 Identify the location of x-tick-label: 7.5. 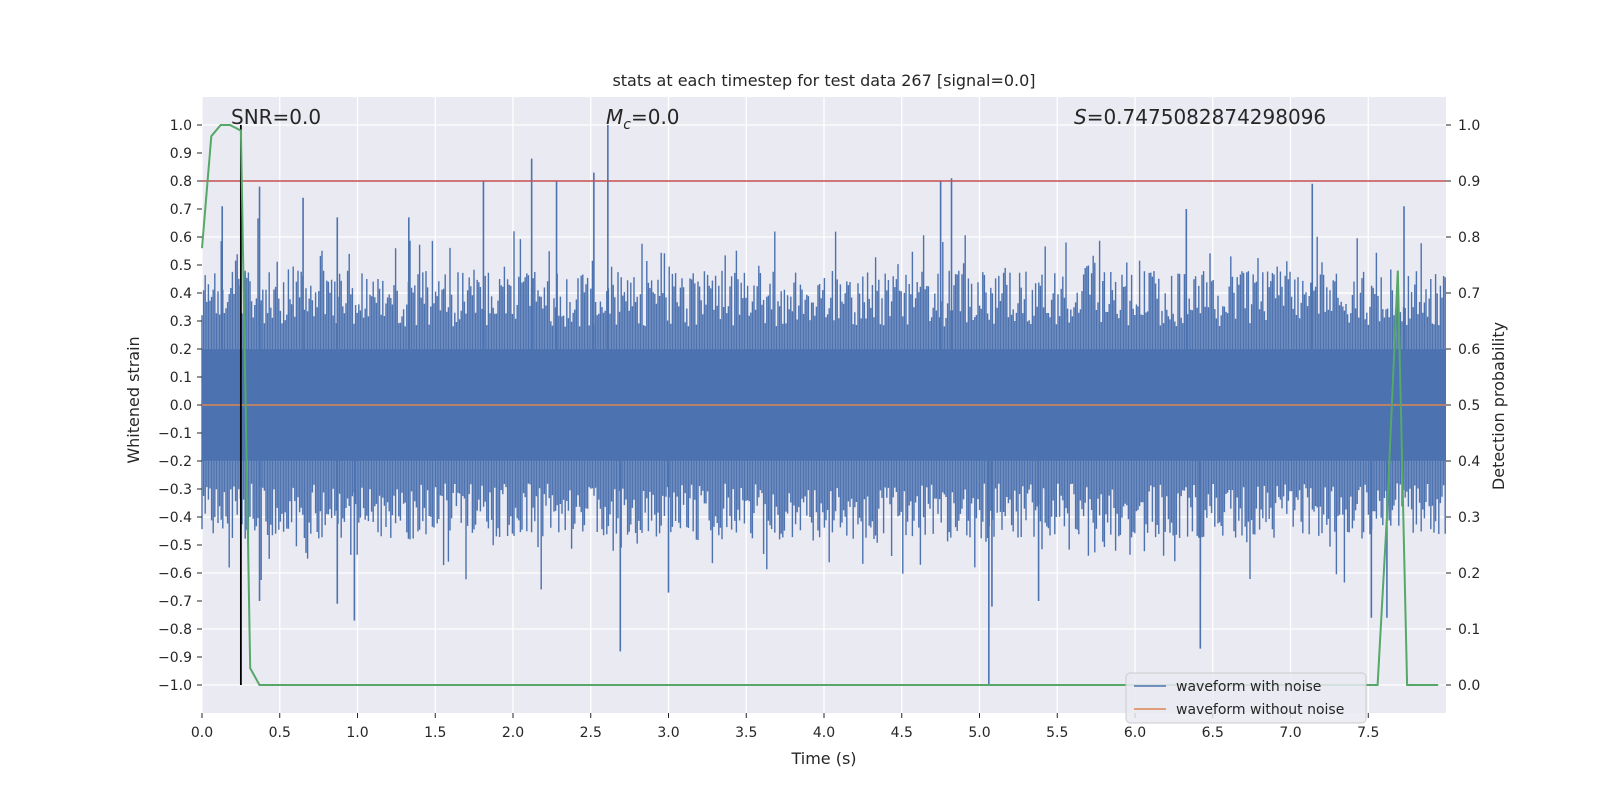
(1368, 733).